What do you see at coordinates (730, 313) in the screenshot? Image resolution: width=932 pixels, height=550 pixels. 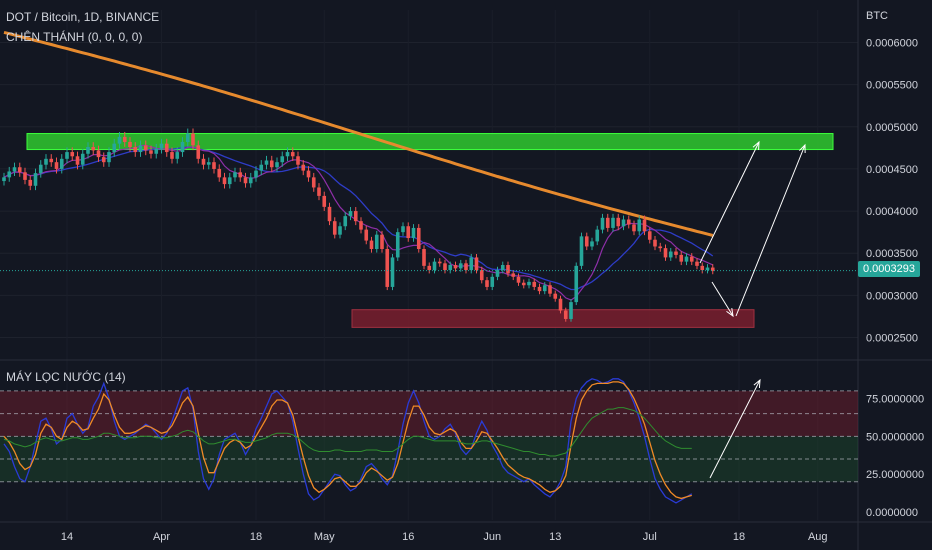 I see `projection-arrow-down-head` at bounding box center [730, 313].